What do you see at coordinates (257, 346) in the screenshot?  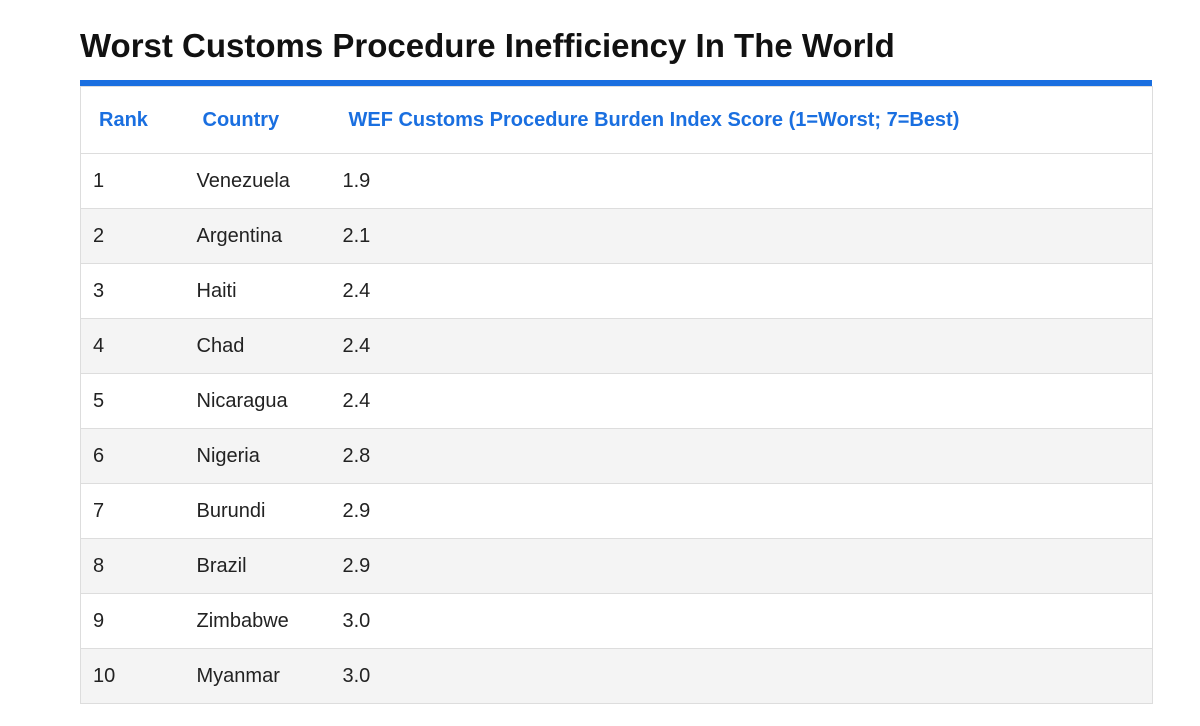 I see `cell-country: Chad` at bounding box center [257, 346].